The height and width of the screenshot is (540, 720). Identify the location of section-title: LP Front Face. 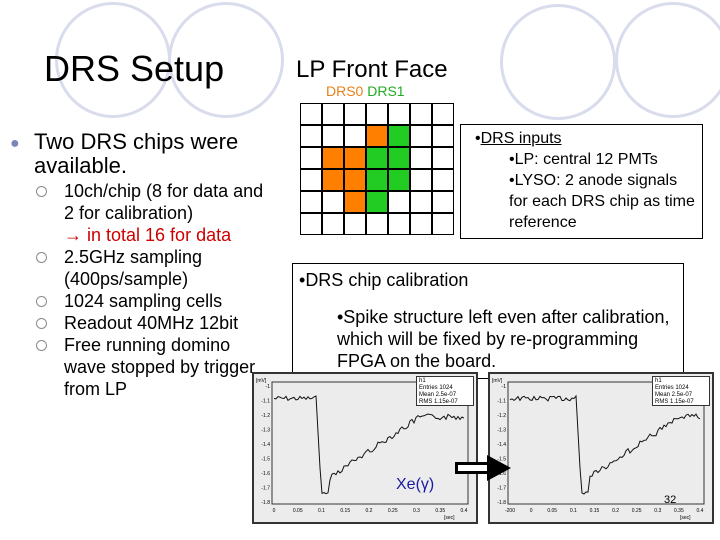
(372, 69).